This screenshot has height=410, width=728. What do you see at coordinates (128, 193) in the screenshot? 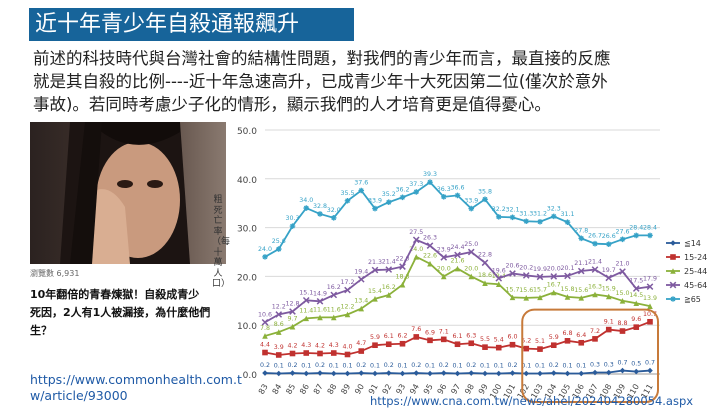
I see `article-photo` at bounding box center [128, 193].